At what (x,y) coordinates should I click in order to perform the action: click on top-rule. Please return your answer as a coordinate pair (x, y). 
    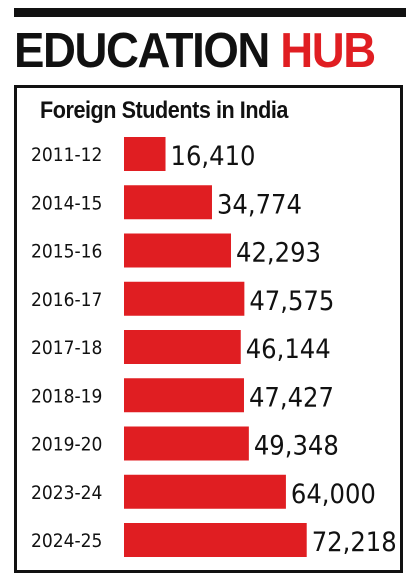
    Looking at the image, I should click on (210, 12).